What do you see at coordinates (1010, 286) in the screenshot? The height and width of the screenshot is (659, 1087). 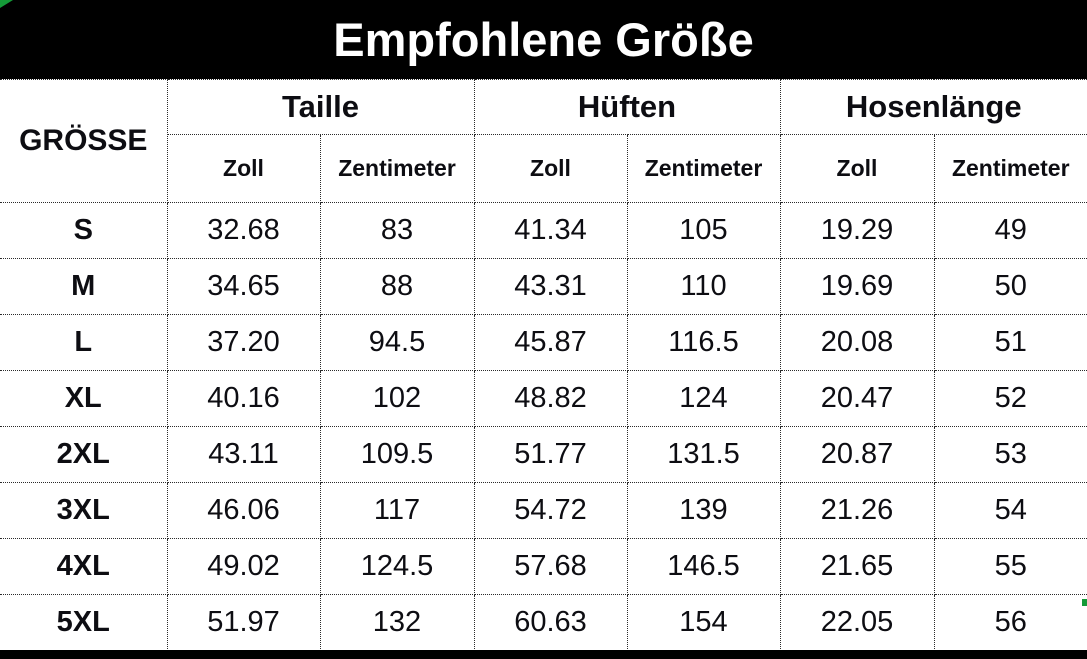 I see `cell-hosenlaenge-zentimeter: 50` at bounding box center [1010, 286].